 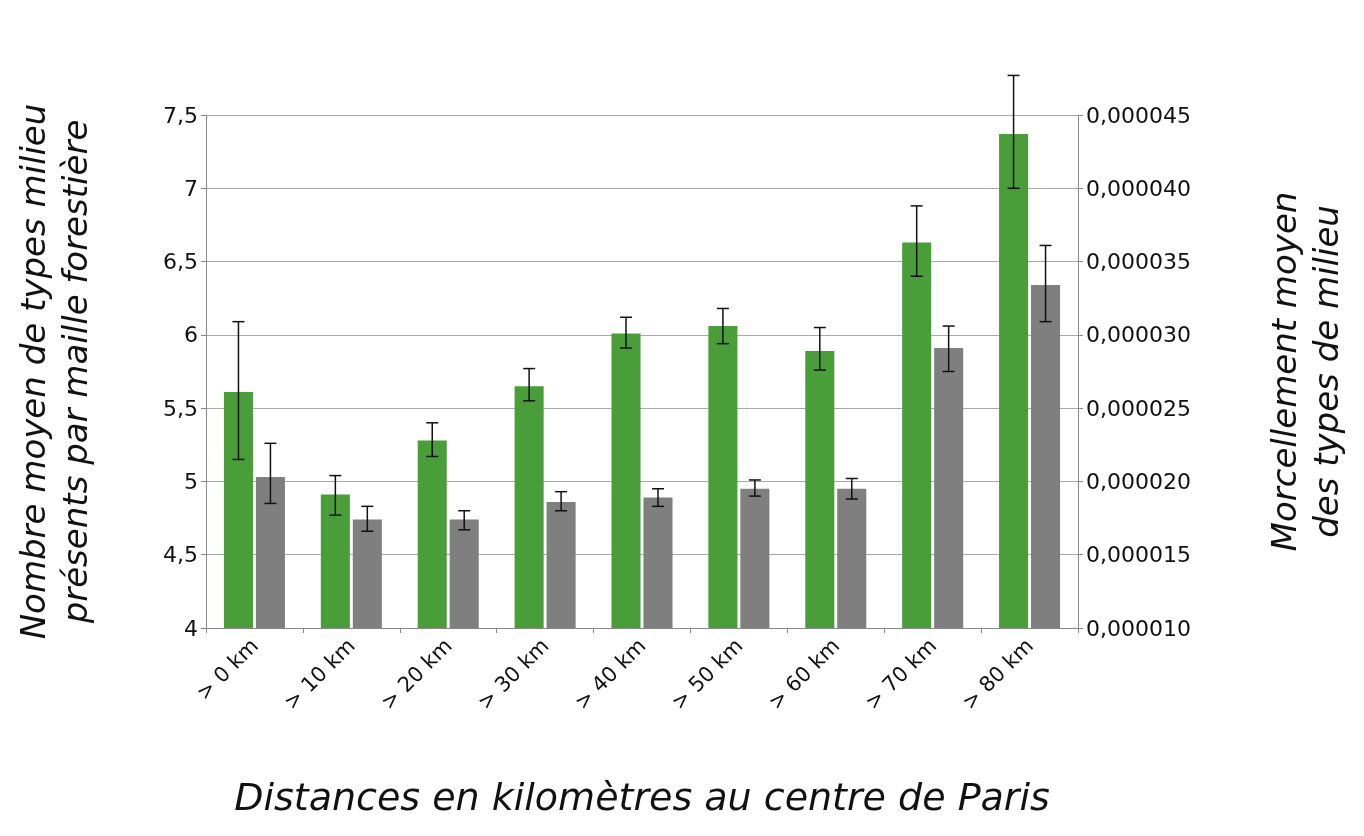 I want to click on y2-tick-label: 0,000040, so click(x=1138, y=188).